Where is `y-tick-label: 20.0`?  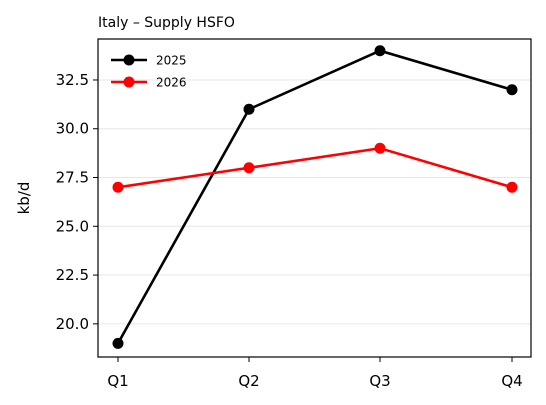 y-tick-label: 20.0 is located at coordinates (72, 324).